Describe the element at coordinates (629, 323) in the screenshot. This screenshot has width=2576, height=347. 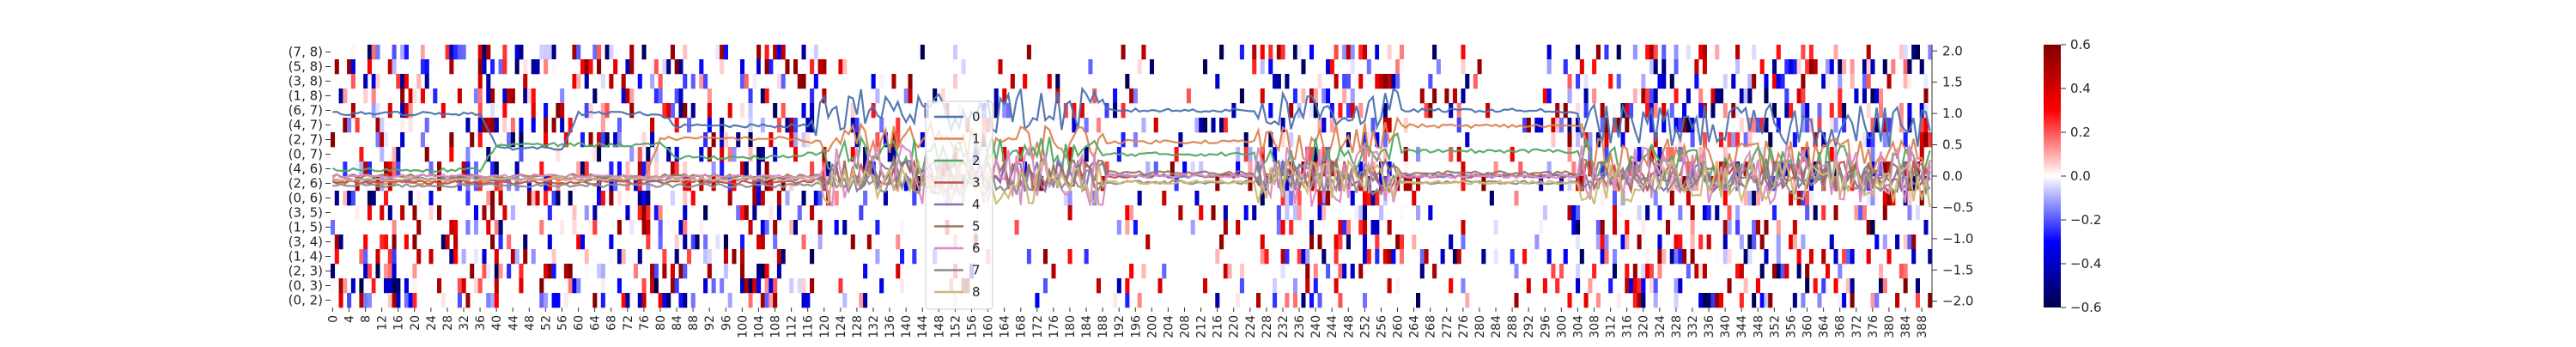
I see `x-tick-label: 72` at that location.